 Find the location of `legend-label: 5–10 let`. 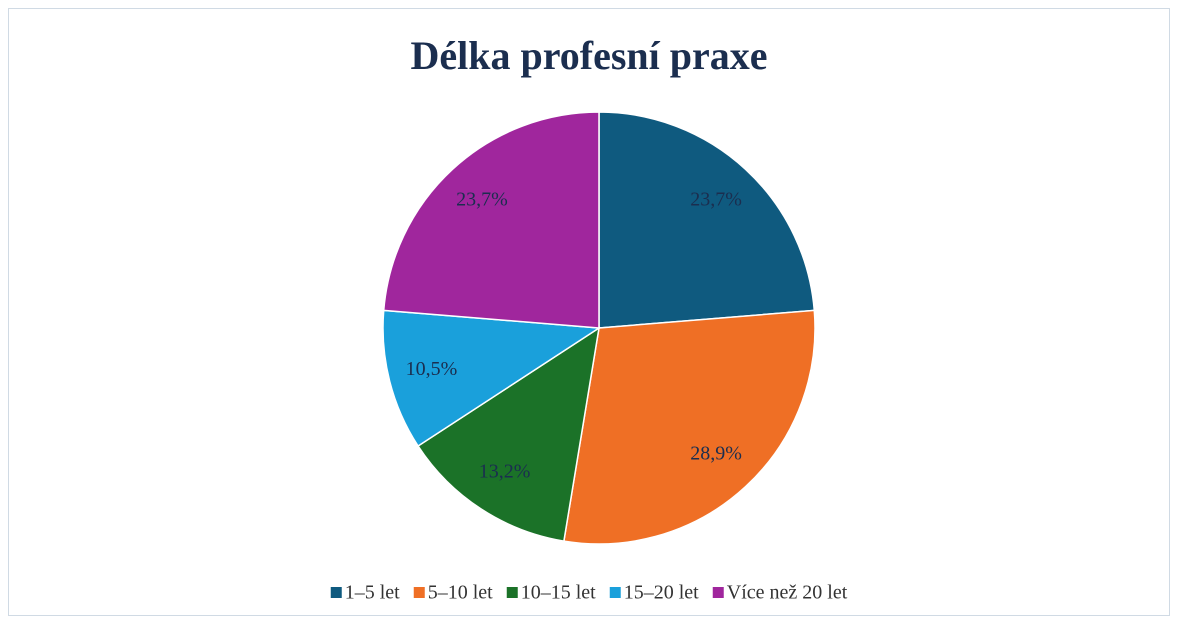

legend-label: 5–10 let is located at coordinates (460, 593).